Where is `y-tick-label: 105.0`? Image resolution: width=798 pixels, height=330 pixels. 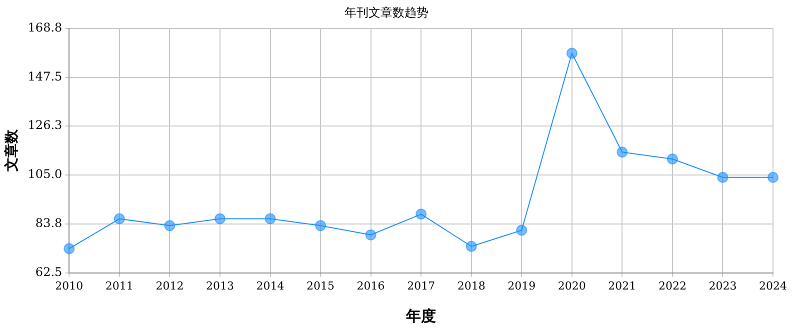 y-tick-label: 105.0 is located at coordinates (45, 174).